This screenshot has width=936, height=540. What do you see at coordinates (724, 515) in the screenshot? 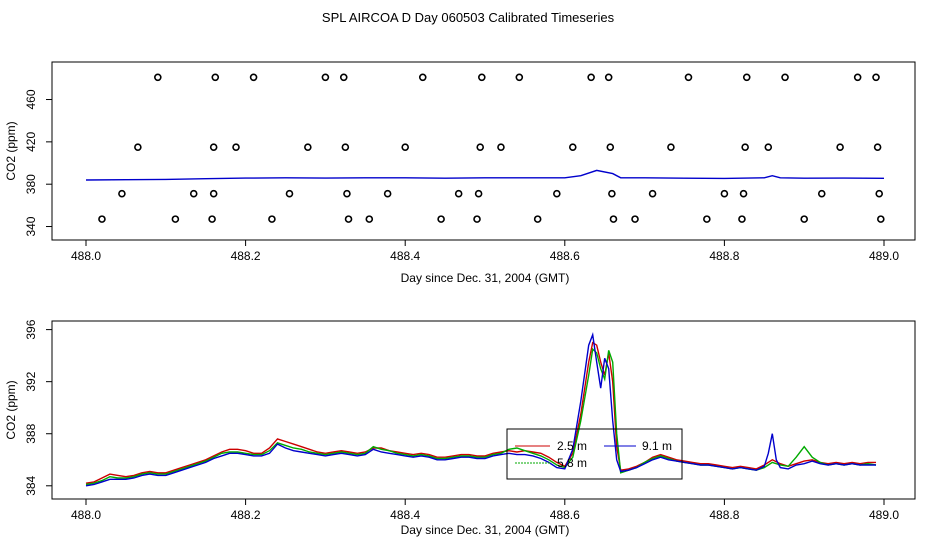
I see `bottom-x-tick-label: 488.8` at bounding box center [724, 515].